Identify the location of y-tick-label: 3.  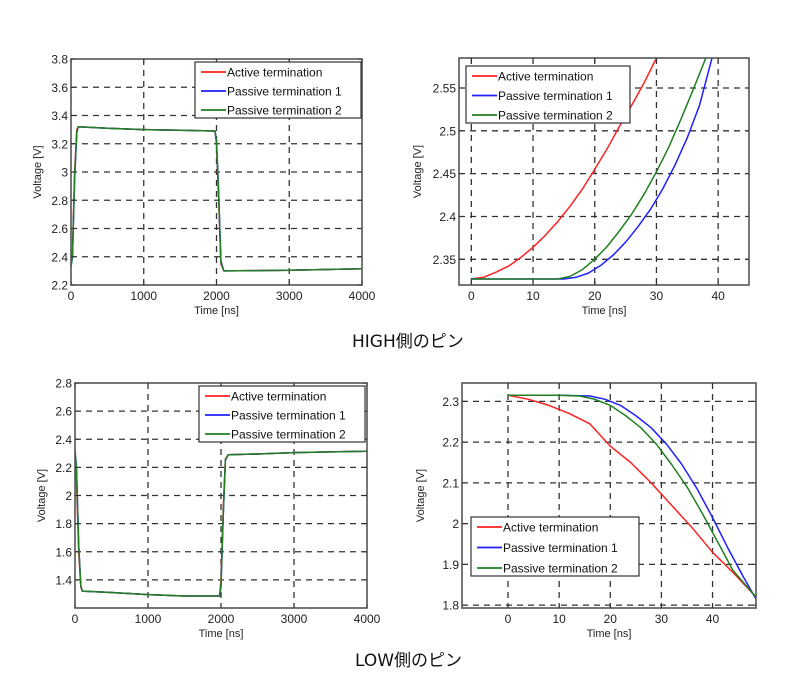
(64, 173).